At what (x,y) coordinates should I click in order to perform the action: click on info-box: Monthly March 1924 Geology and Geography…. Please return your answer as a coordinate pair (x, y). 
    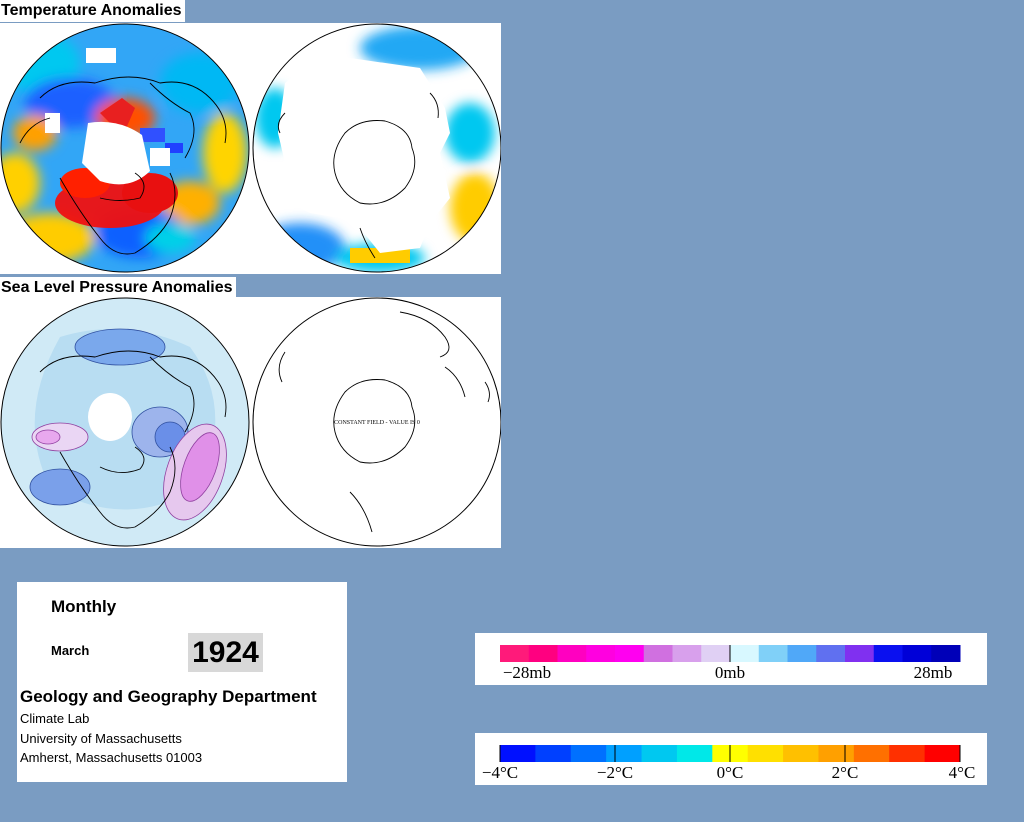
    Looking at the image, I should click on (182, 682).